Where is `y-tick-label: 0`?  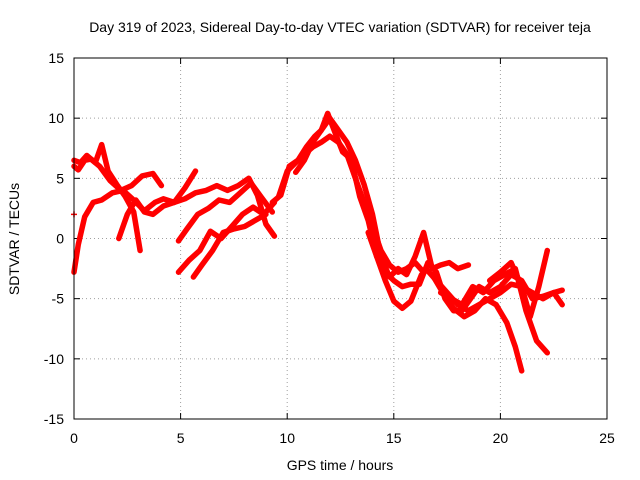 y-tick-label: 0 is located at coordinates (60, 239).